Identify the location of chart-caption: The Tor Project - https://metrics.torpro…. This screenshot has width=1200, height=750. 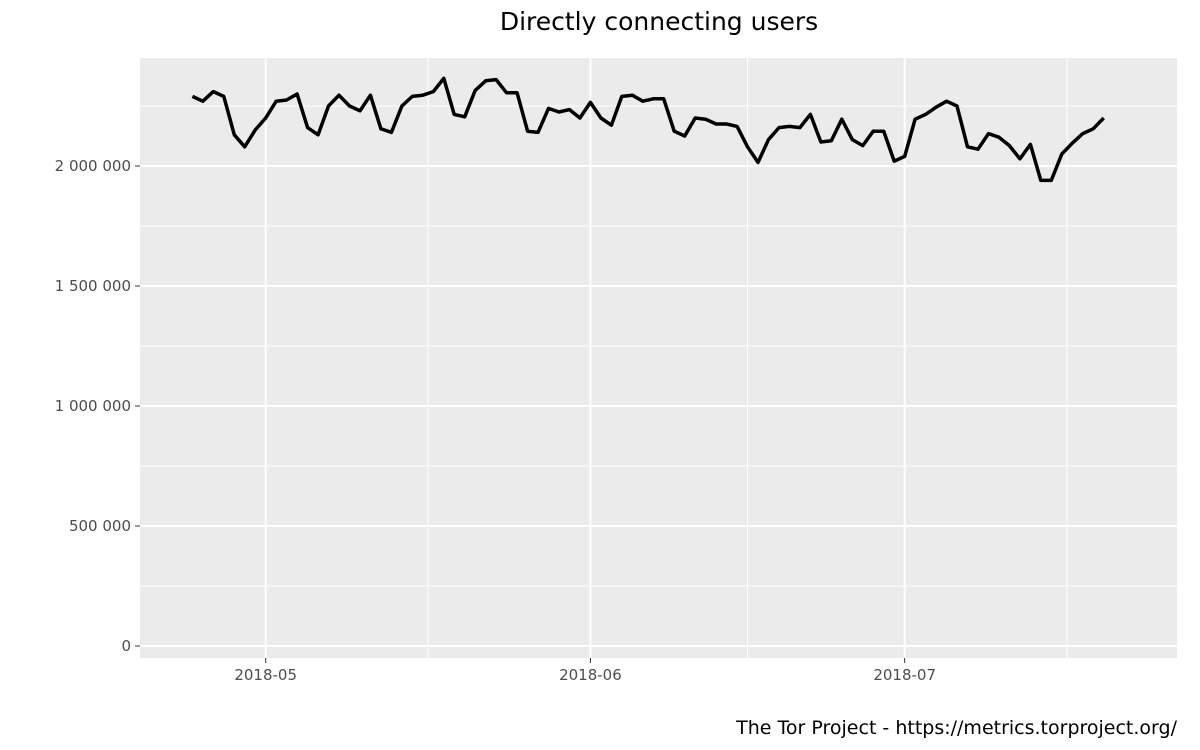
(956, 728).